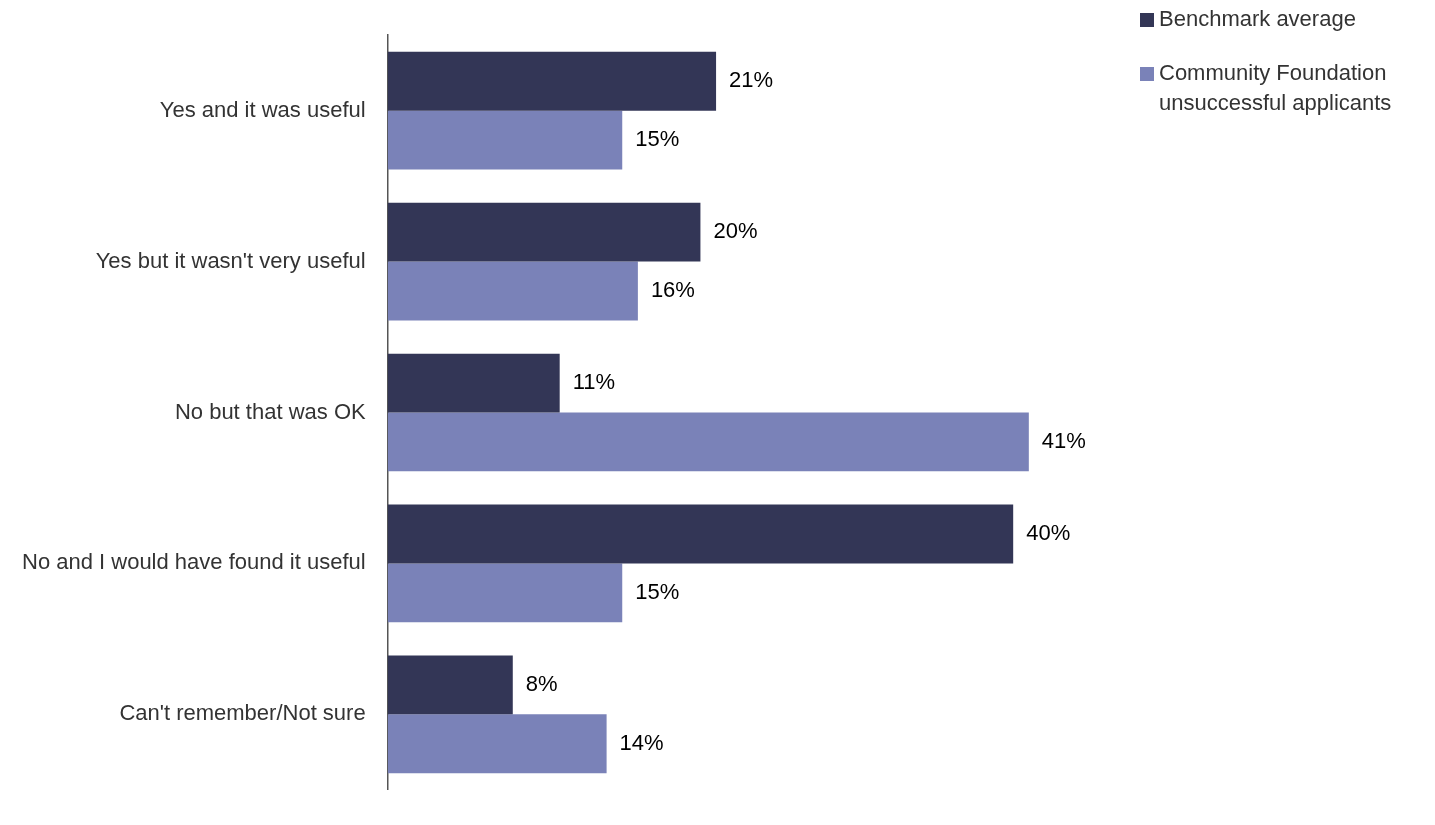 Image resolution: width=1435 pixels, height=825 pixels. I want to click on data-label: 41%, so click(1063, 440).